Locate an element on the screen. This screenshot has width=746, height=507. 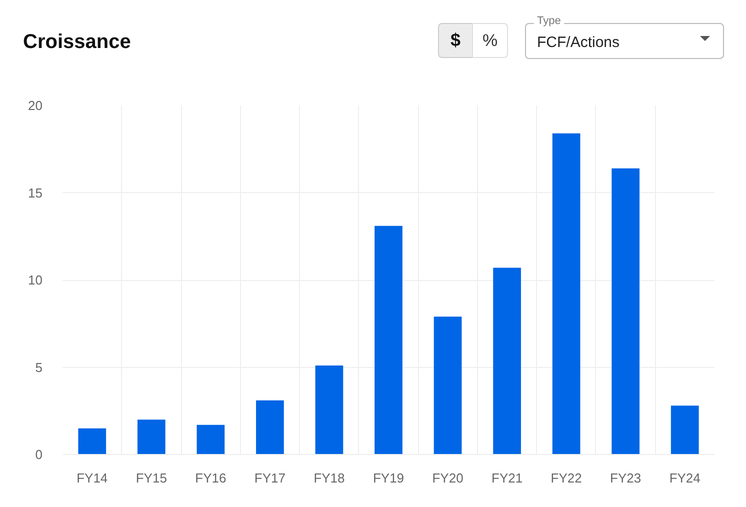
x-tick-label: FY22 is located at coordinates (566, 478).